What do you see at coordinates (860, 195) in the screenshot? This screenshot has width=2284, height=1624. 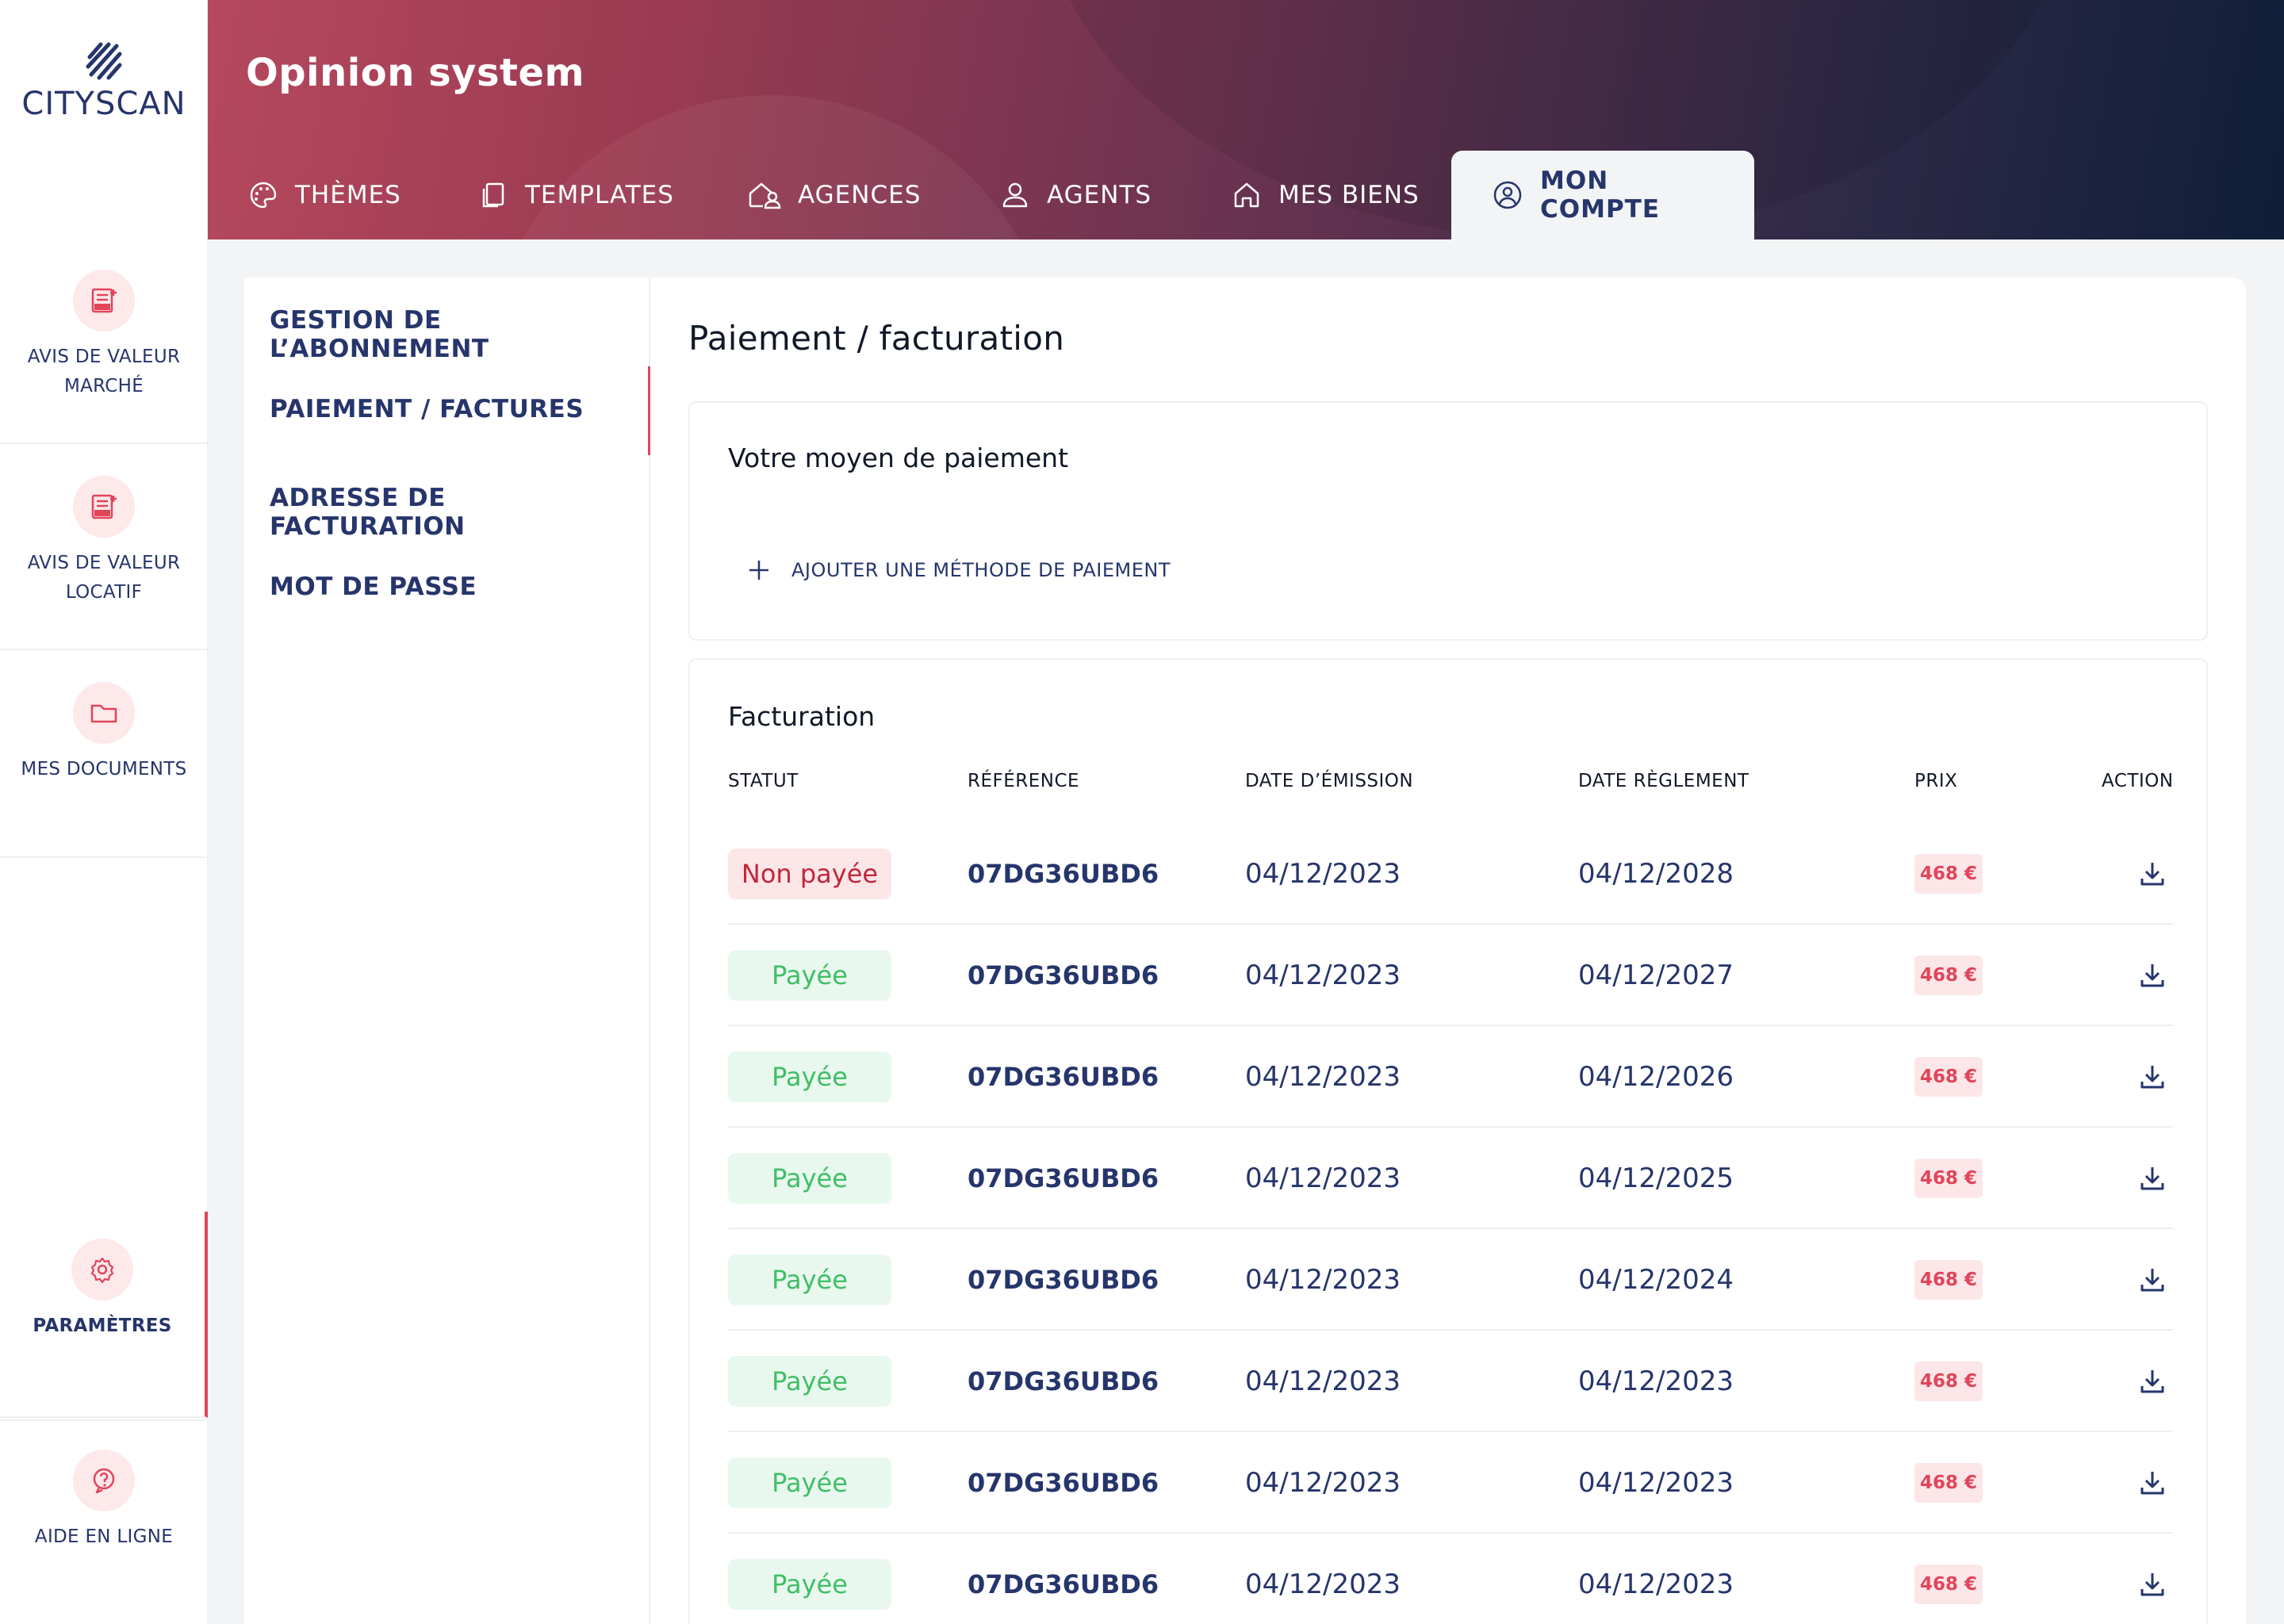 I see `tab-label: AGENCES` at bounding box center [860, 195].